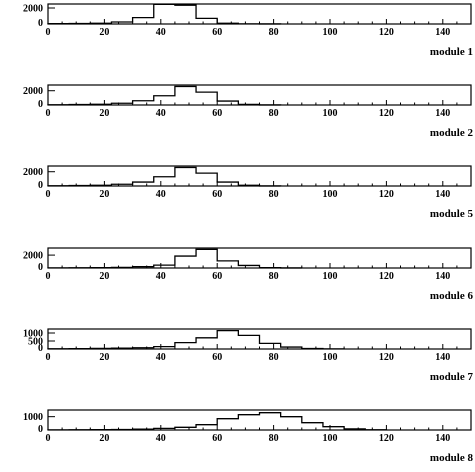 The width and height of the screenshot is (475, 472). Describe the element at coordinates (33, 334) in the screenshot. I see `y-tick-label: 1000` at that location.